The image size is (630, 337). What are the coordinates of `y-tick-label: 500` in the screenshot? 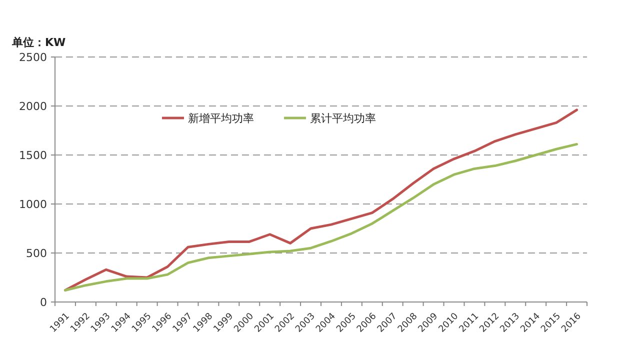 It's located at (36, 253).